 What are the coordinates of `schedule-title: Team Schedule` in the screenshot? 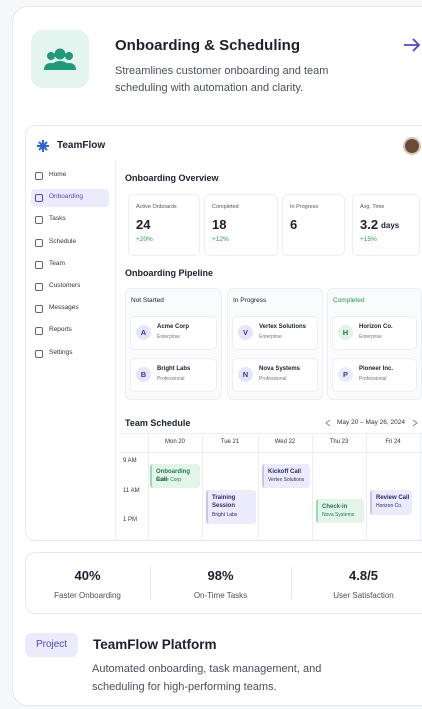 It's located at (158, 423).